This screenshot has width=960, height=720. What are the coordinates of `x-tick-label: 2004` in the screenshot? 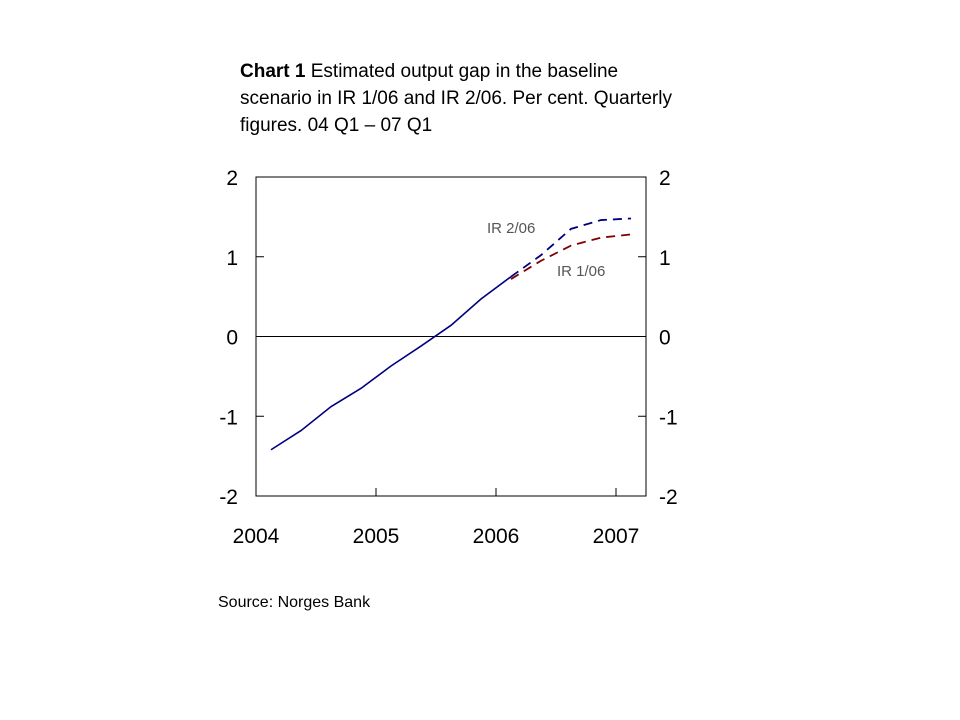 It's located at (256, 536).